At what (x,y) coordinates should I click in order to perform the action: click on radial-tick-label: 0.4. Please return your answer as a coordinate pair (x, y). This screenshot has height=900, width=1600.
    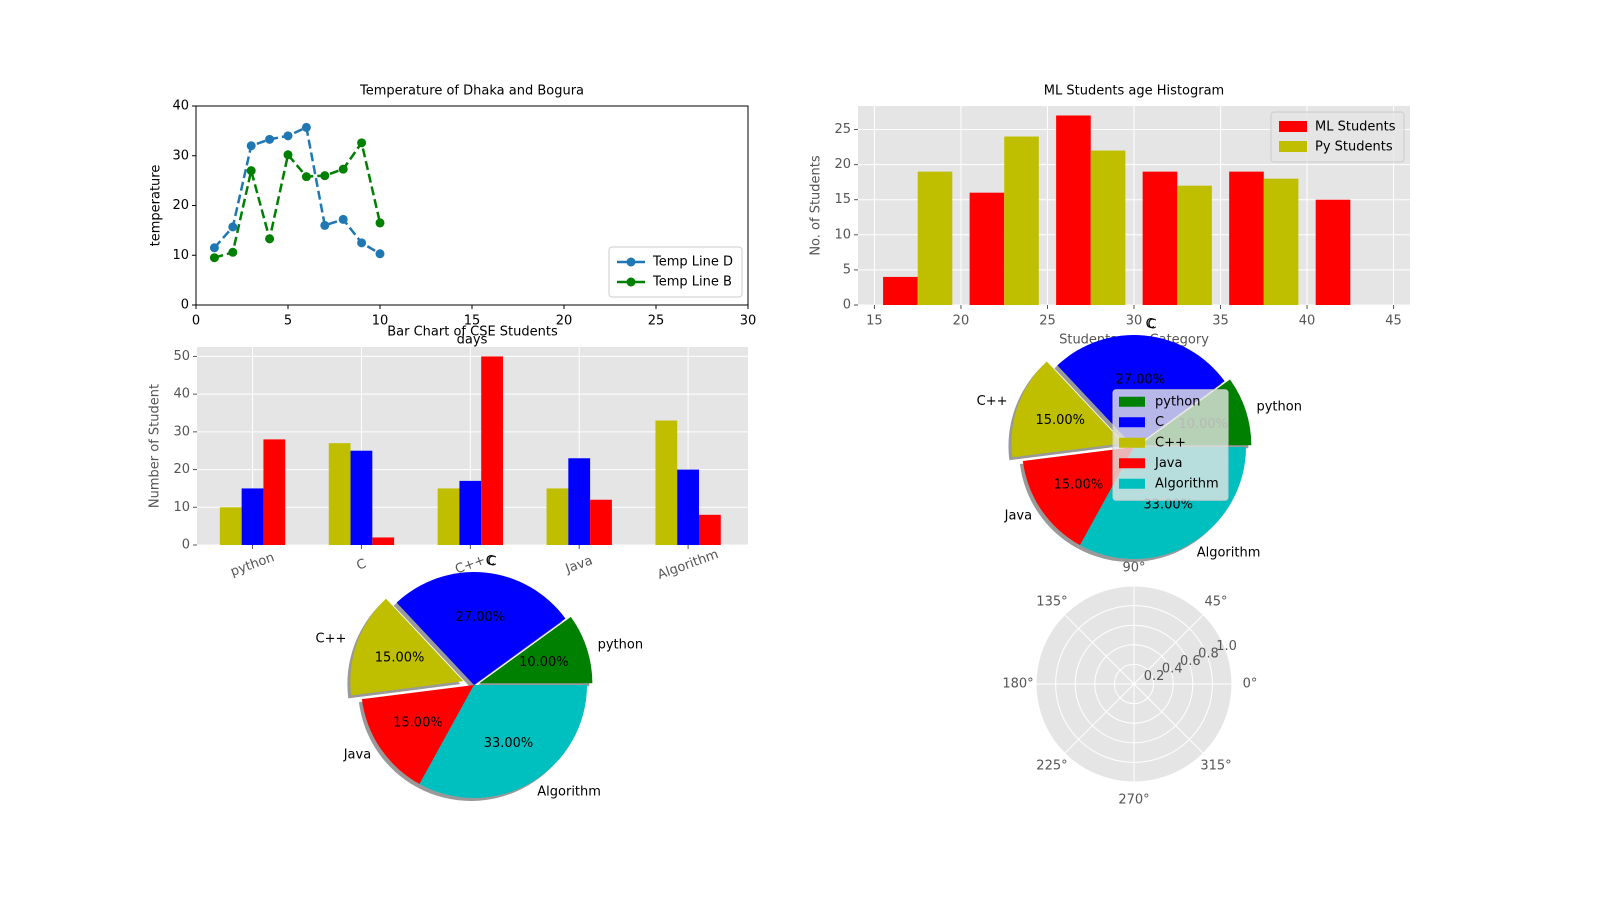
    Looking at the image, I should click on (1172, 668).